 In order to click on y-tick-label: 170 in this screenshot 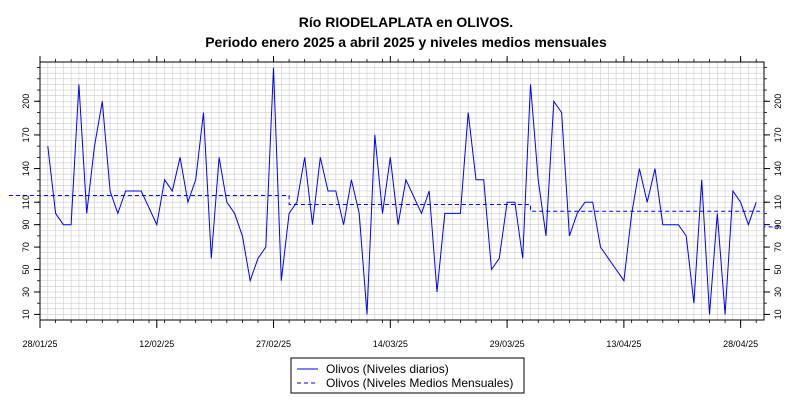, I will do `click(26, 134)`.